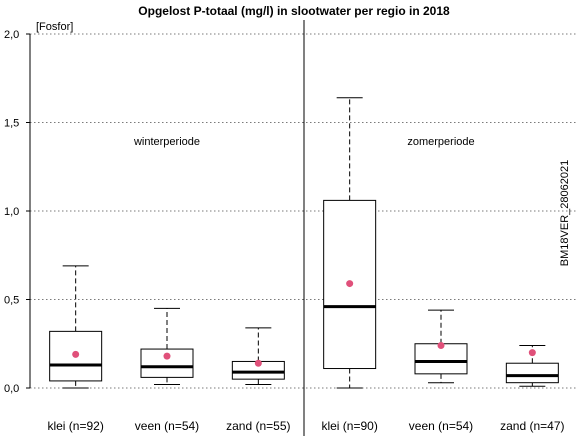  Describe the element at coordinates (565, 213) in the screenshot. I see `side-annotation: BM18VER_28062021` at that location.